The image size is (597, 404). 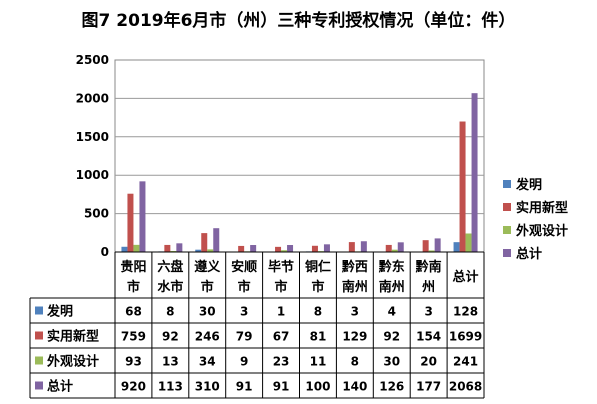 What do you see at coordinates (465, 337) in the screenshot?
I see `table-cell: 1699` at bounding box center [465, 337].